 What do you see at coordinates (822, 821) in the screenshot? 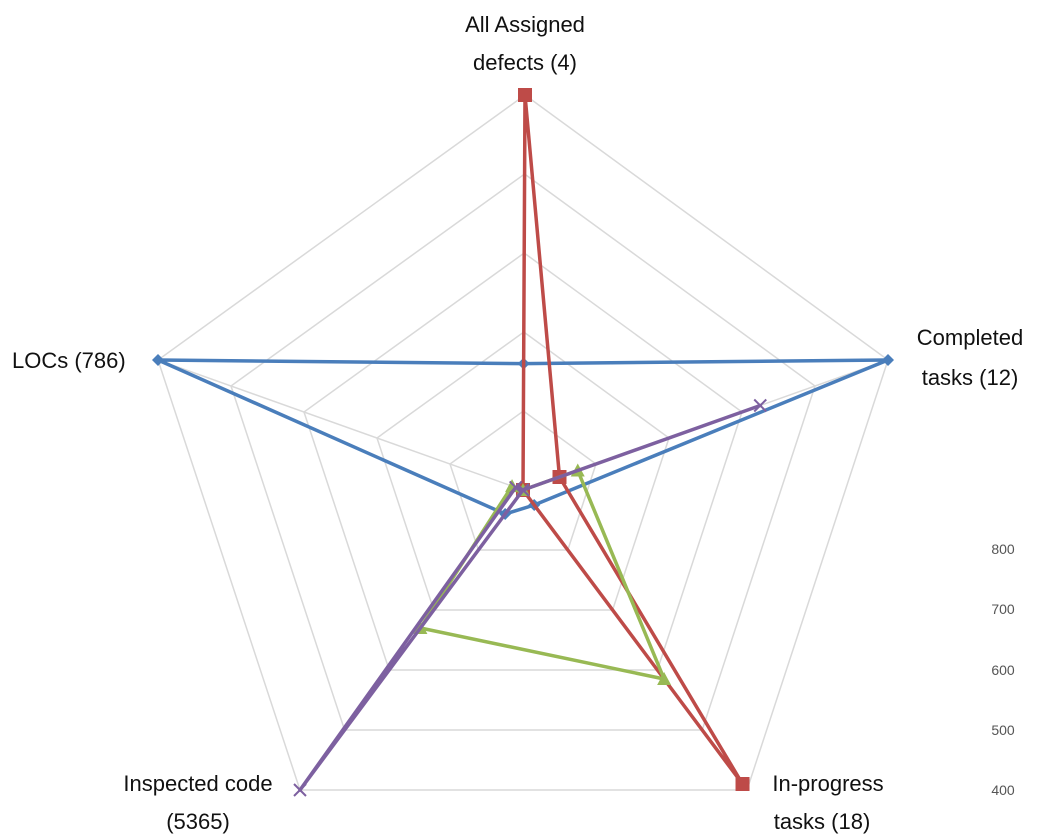
I see `axis-label-in-progress-line2: tasks (18)` at bounding box center [822, 821].